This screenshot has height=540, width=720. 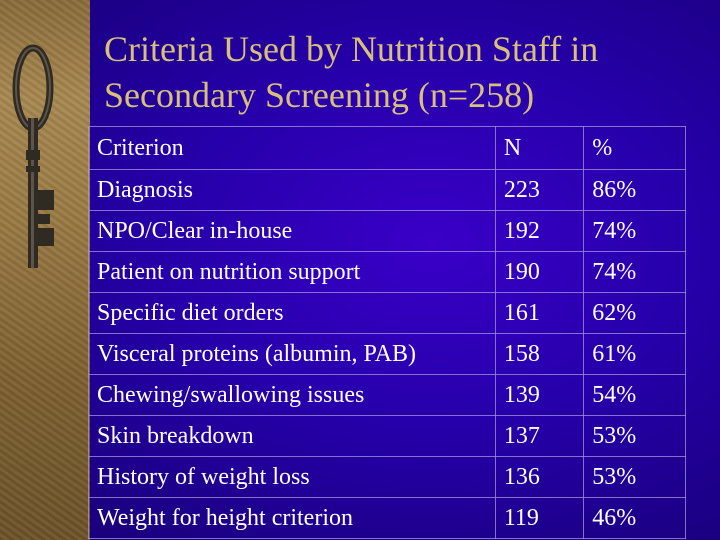 I want to click on header-n: N, so click(x=539, y=148).